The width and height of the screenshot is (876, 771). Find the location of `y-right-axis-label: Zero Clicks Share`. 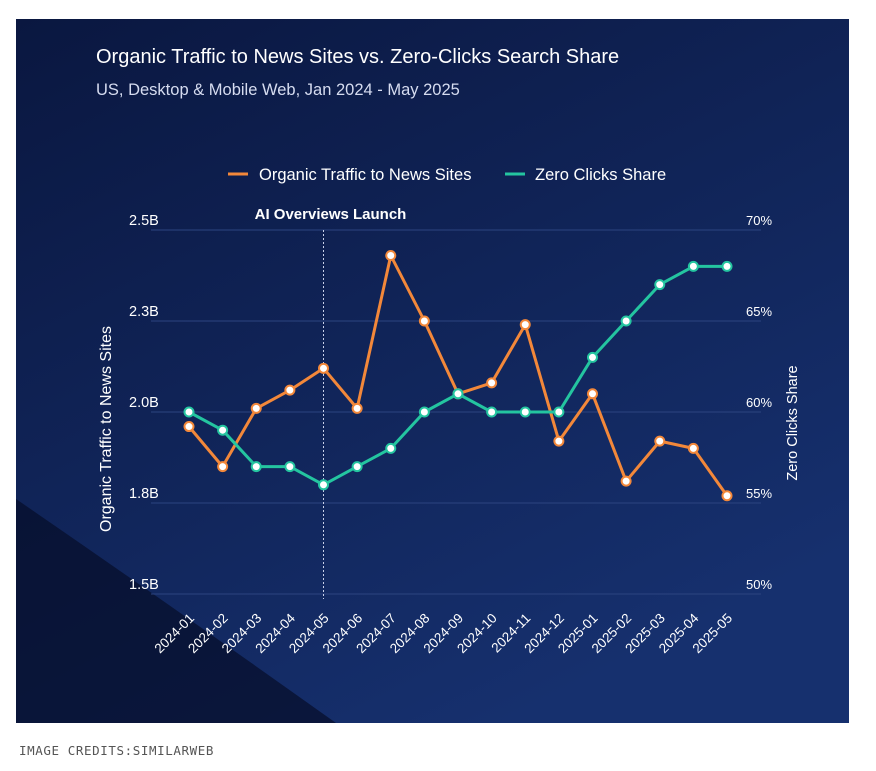

y-right-axis-label: Zero Clicks Share is located at coordinates (793, 422).